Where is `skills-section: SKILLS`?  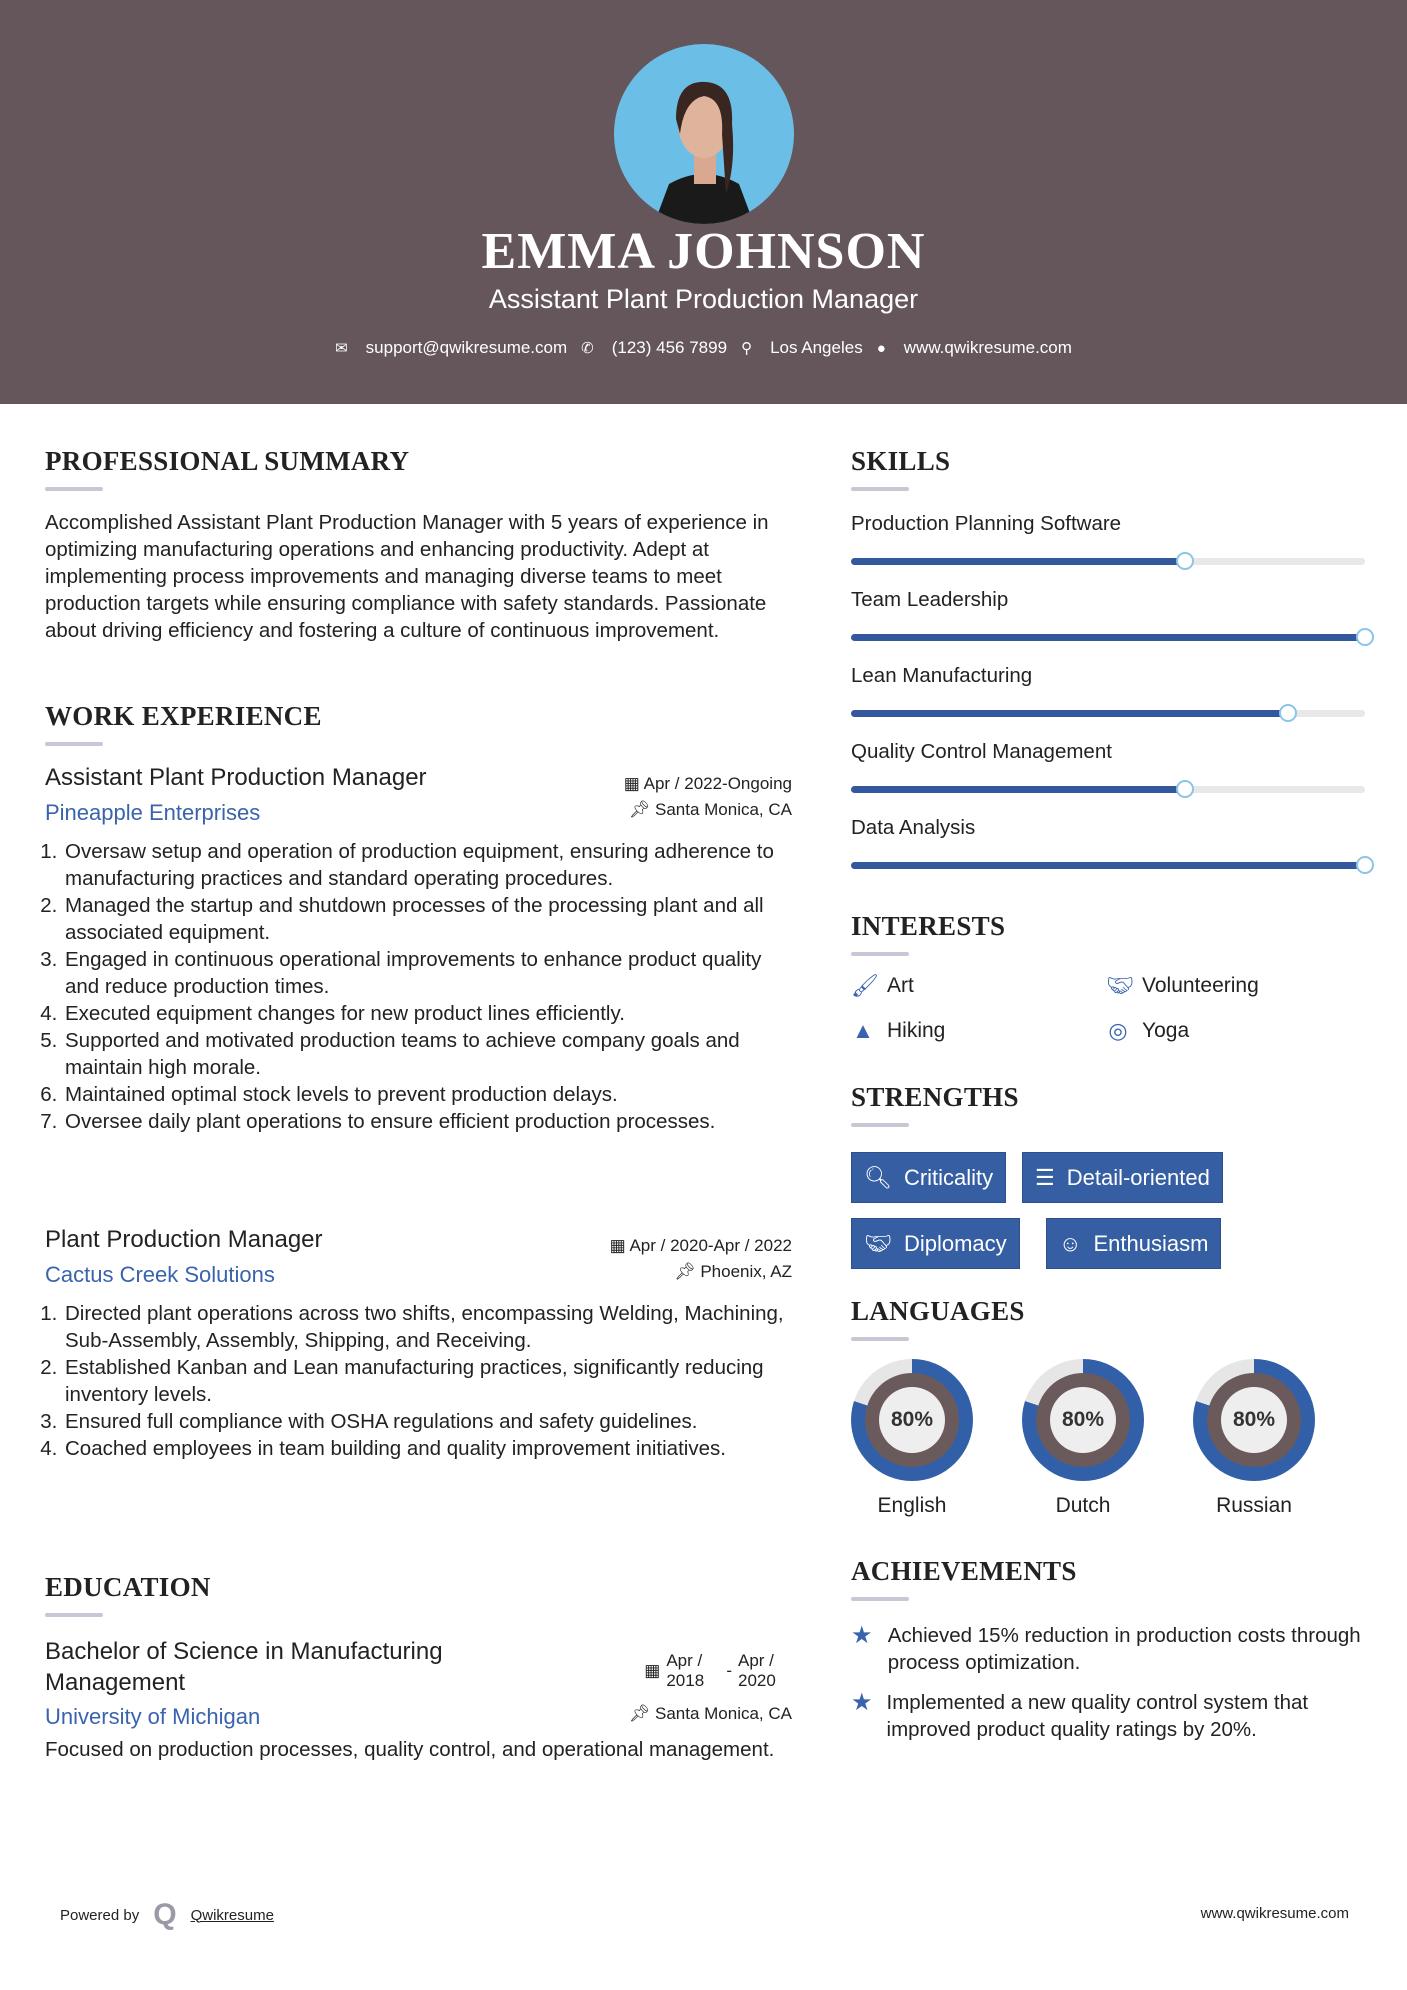 skills-section: SKILLS is located at coordinates (900, 468).